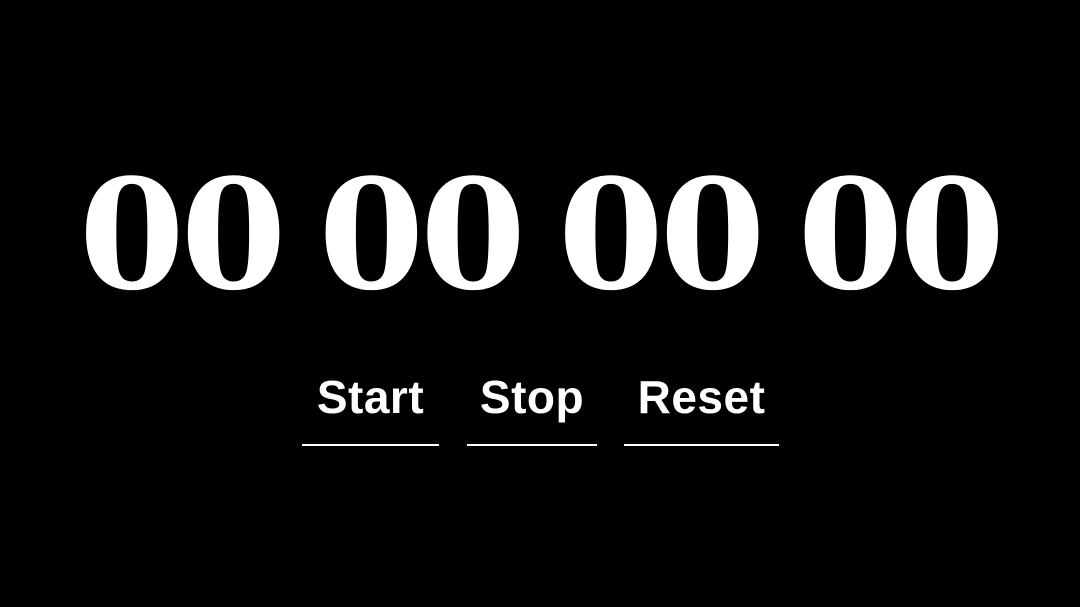  I want to click on start-button: Start, so click(370, 407).